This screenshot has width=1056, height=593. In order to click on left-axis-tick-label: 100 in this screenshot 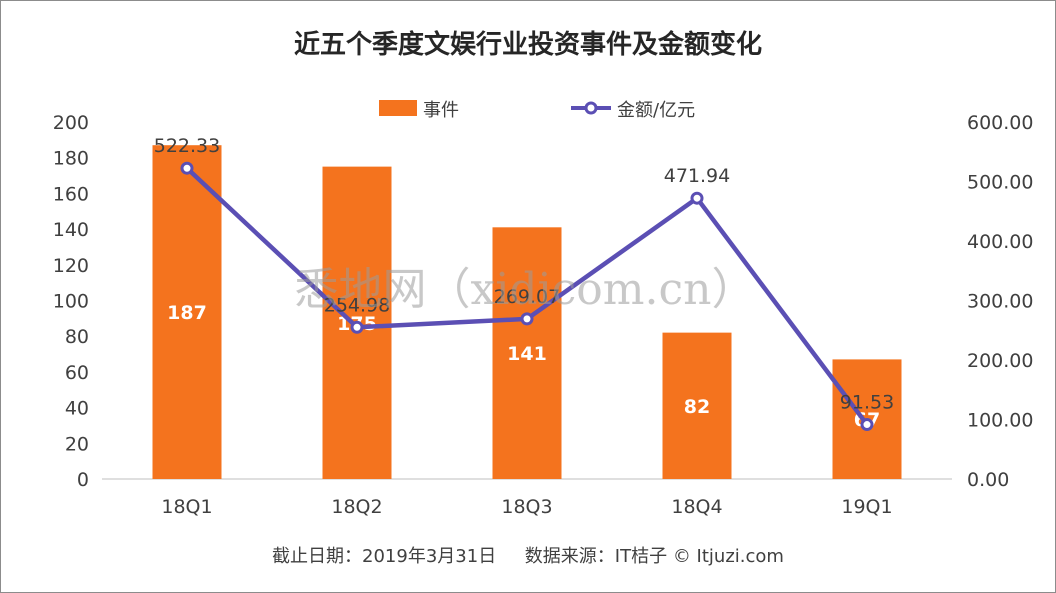, I will do `click(71, 302)`.